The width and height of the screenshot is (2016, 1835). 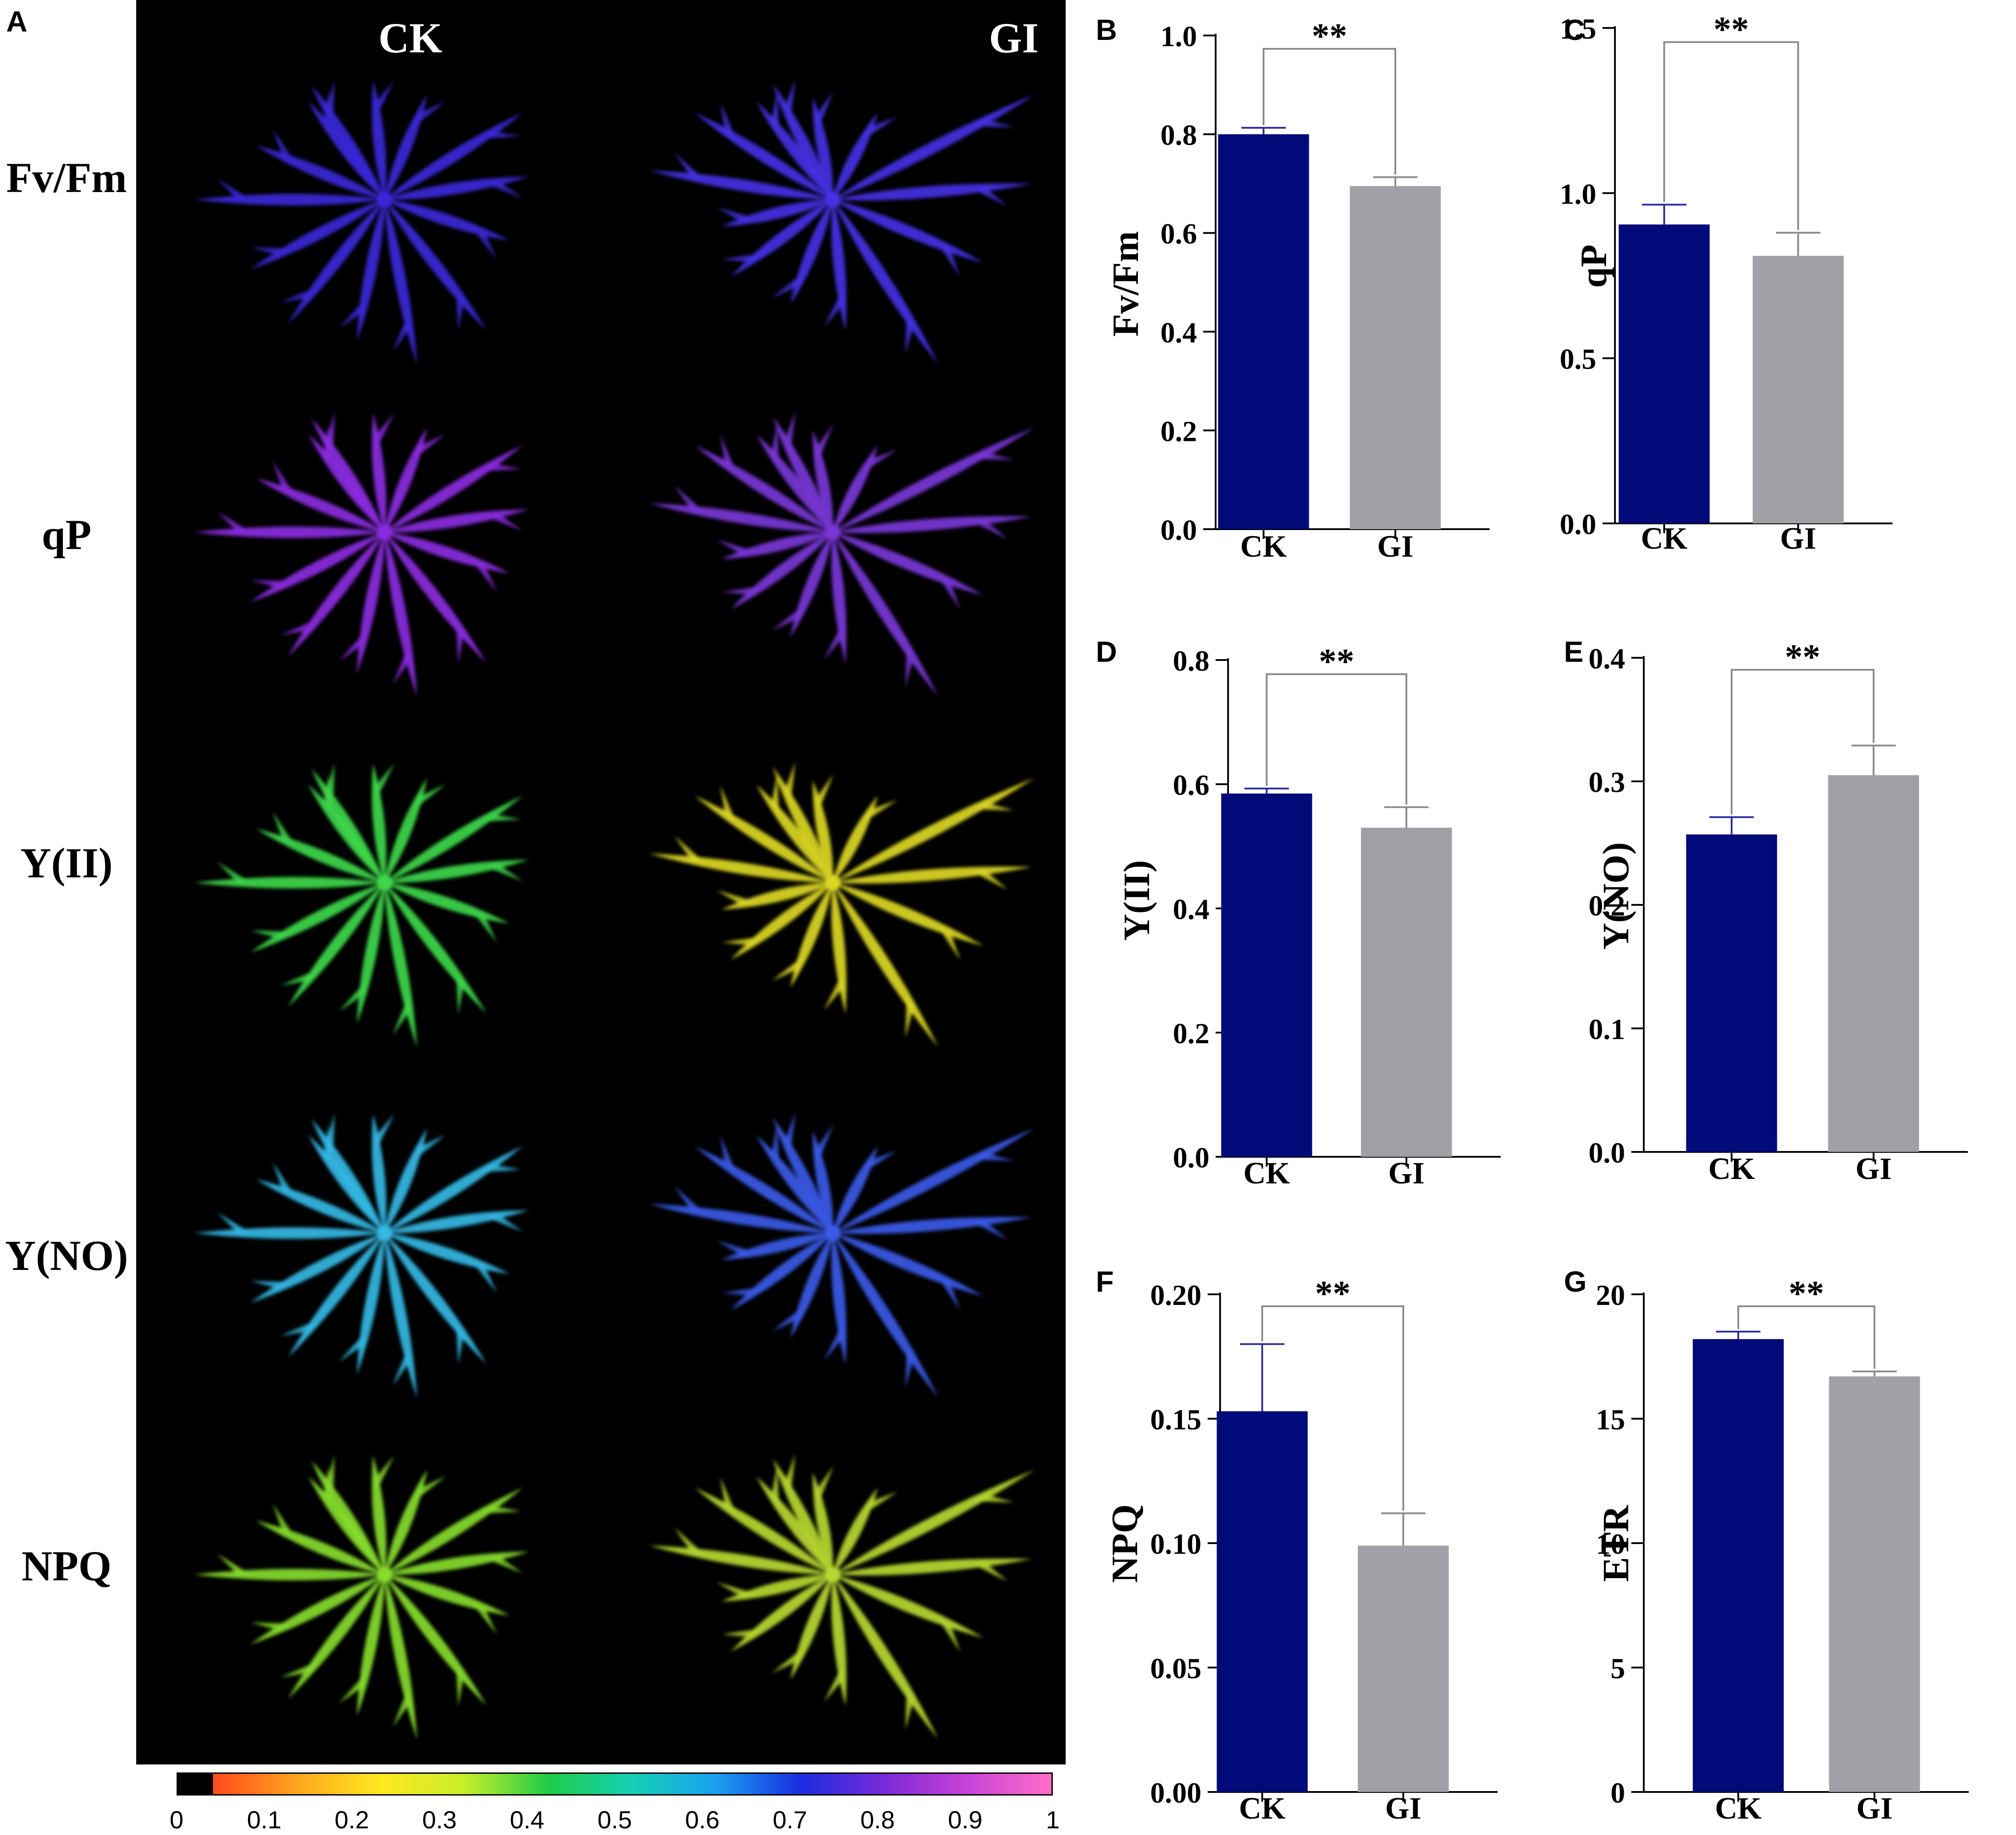 I want to click on y-tick-label: 0.0, so click(x=1607, y=1153).